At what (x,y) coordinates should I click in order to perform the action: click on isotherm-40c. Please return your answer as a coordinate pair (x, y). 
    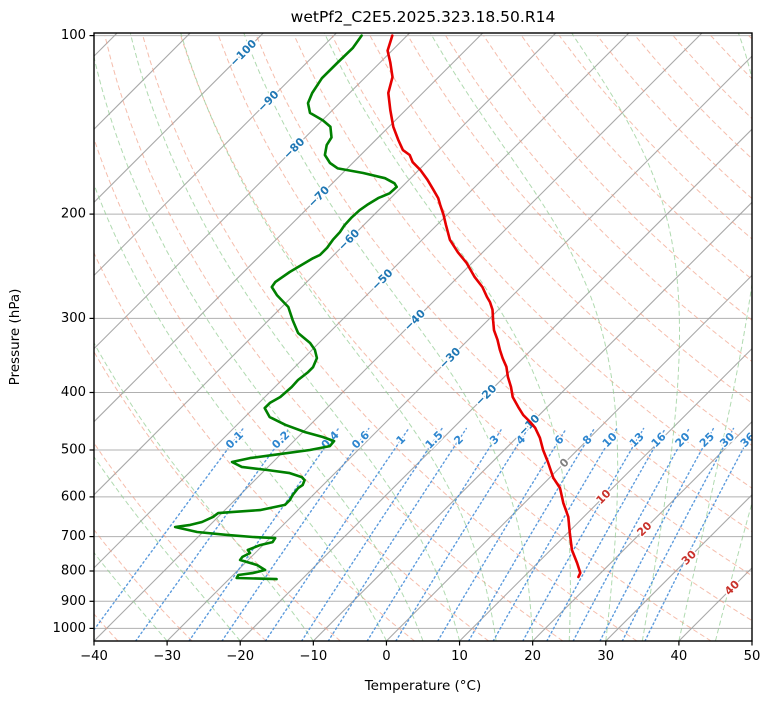
    Looking at the image, I should click on (715, 604).